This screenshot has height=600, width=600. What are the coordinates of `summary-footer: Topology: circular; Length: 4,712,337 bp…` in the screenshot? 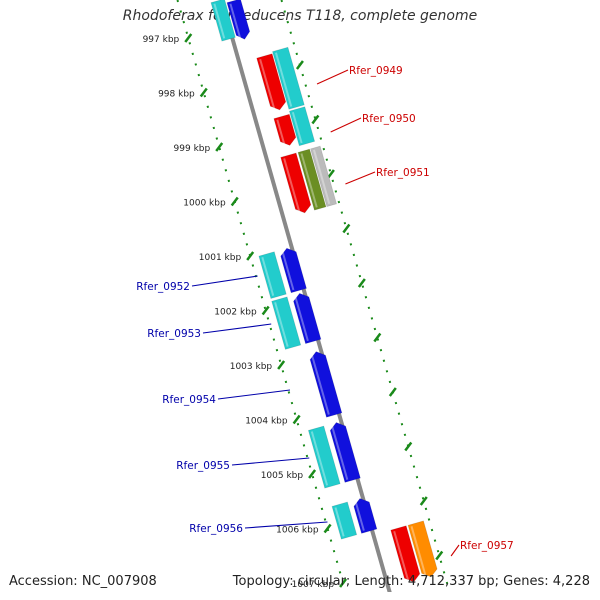 It's located at (411, 581).